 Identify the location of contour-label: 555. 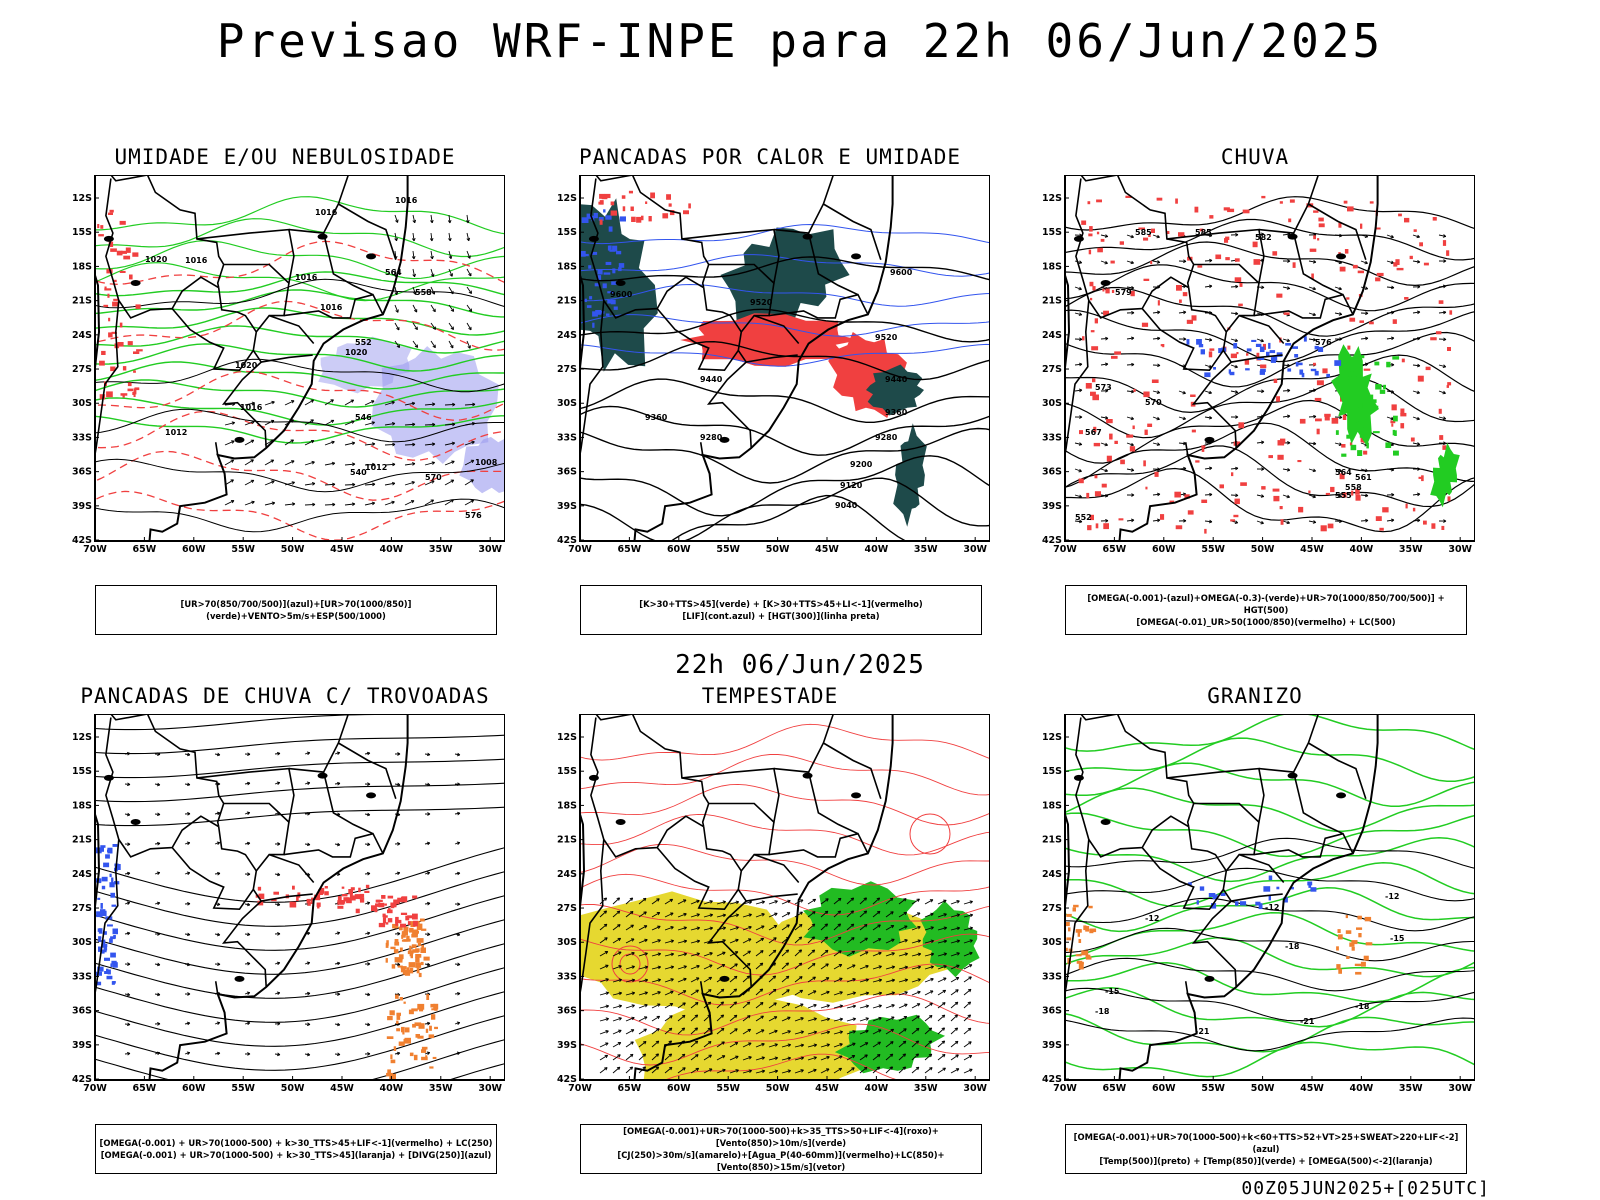
(1343, 495).